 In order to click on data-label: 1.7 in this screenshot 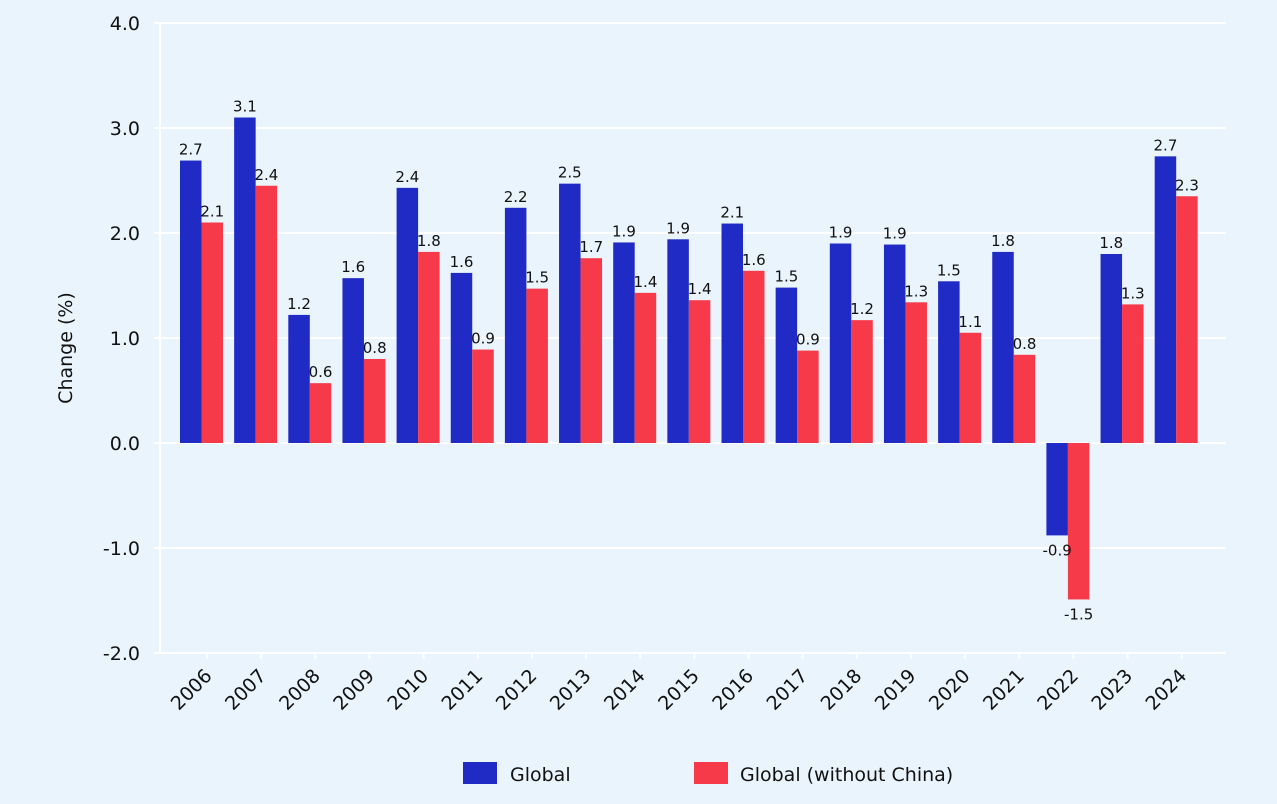, I will do `click(591, 247)`.